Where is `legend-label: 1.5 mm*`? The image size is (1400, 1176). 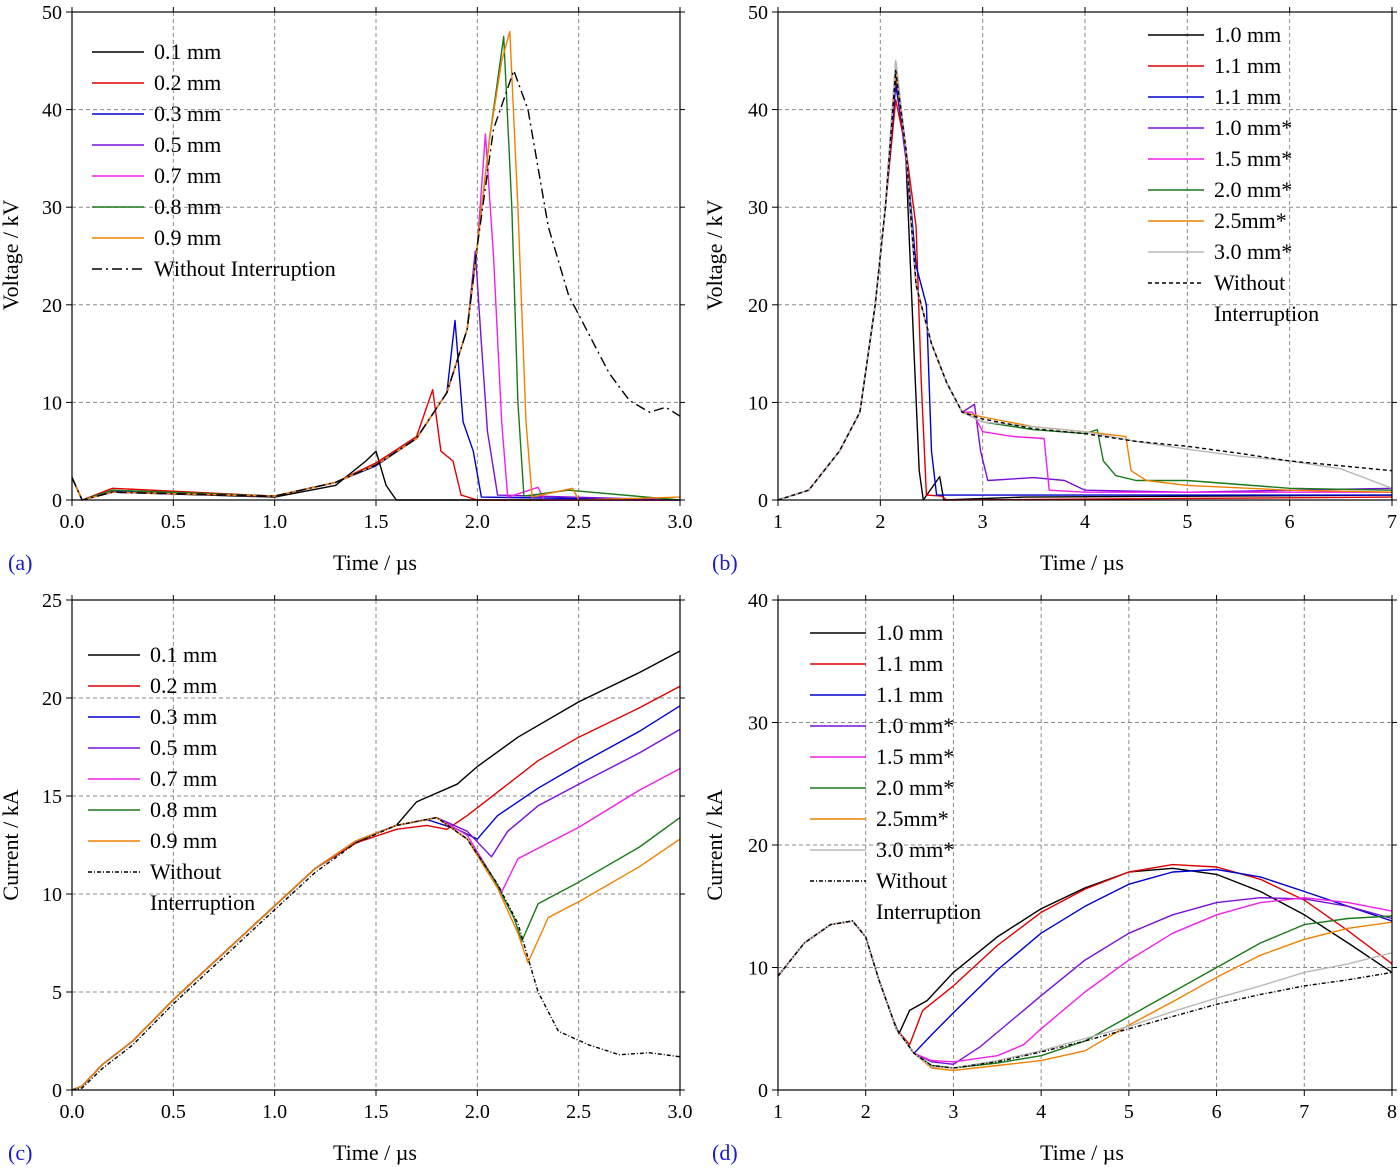 legend-label: 1.5 mm* is located at coordinates (1253, 158).